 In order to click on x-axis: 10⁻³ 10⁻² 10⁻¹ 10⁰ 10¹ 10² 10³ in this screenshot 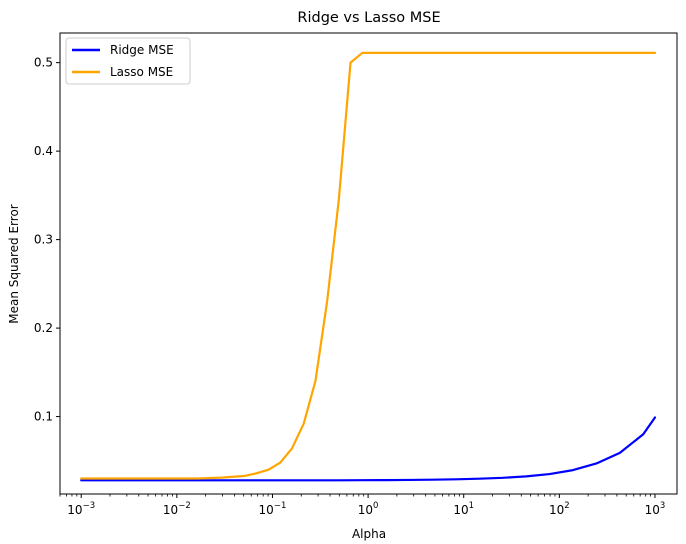, I will do `click(362, 505)`.